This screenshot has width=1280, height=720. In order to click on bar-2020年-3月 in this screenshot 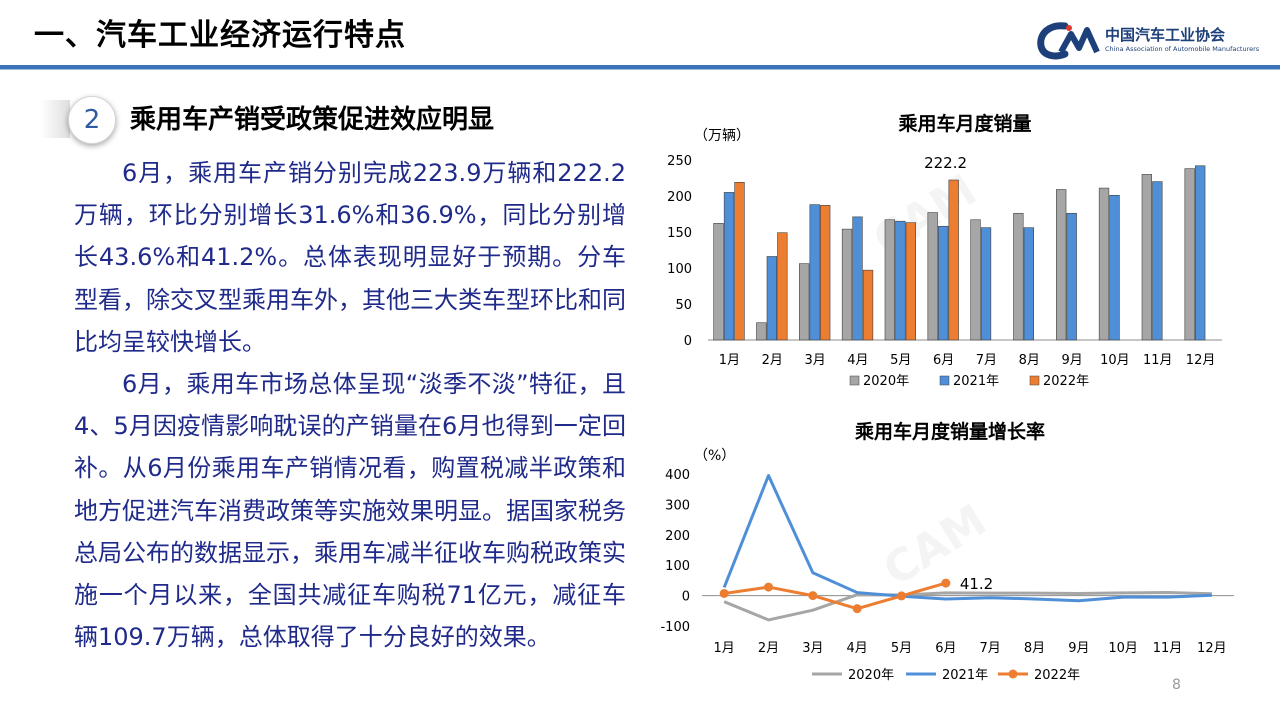, I will do `click(804, 302)`.